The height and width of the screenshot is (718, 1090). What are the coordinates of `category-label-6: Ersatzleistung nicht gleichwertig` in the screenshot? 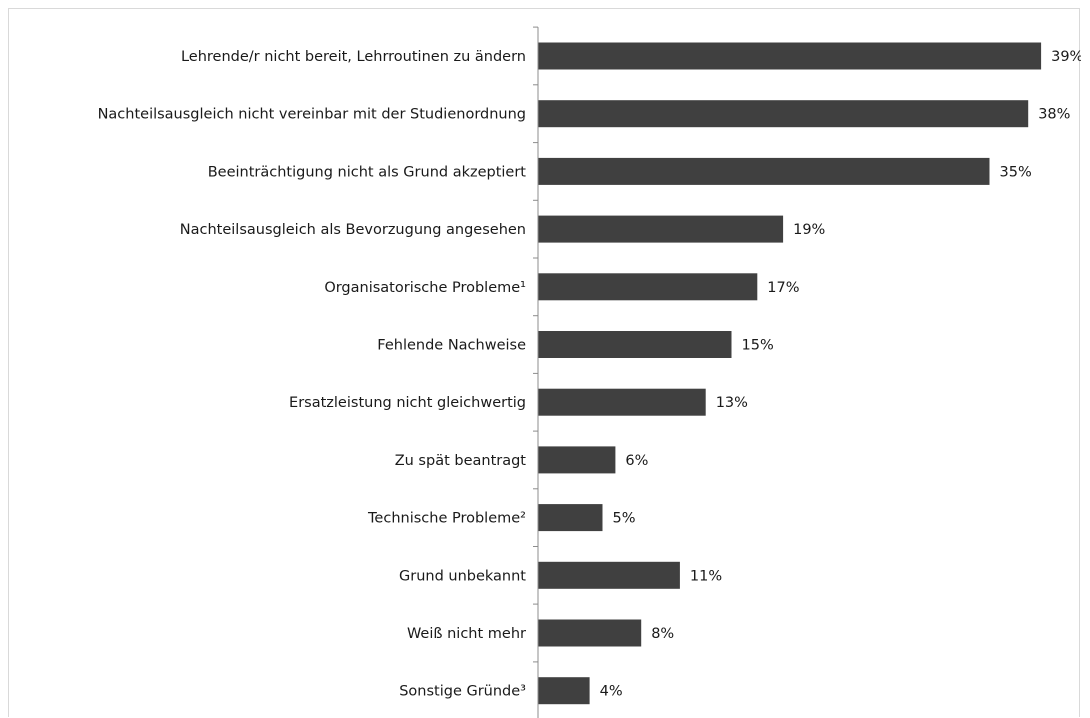 It's located at (407, 403).